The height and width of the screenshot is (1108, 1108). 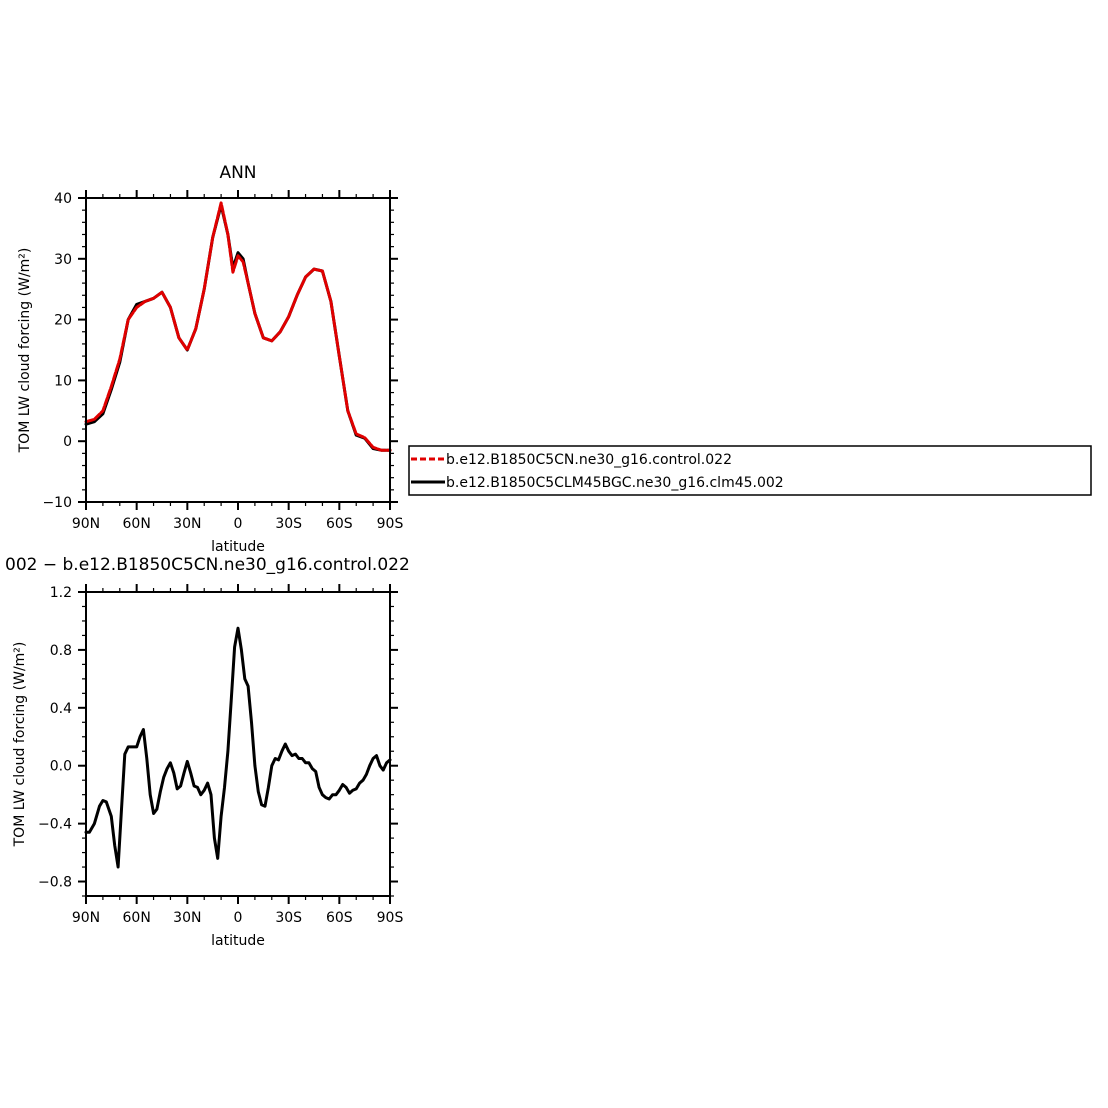 I want to click on bottom-x-tick-labels: 90N 60N 30N 0 30S 60S 90S, so click(x=238, y=918).